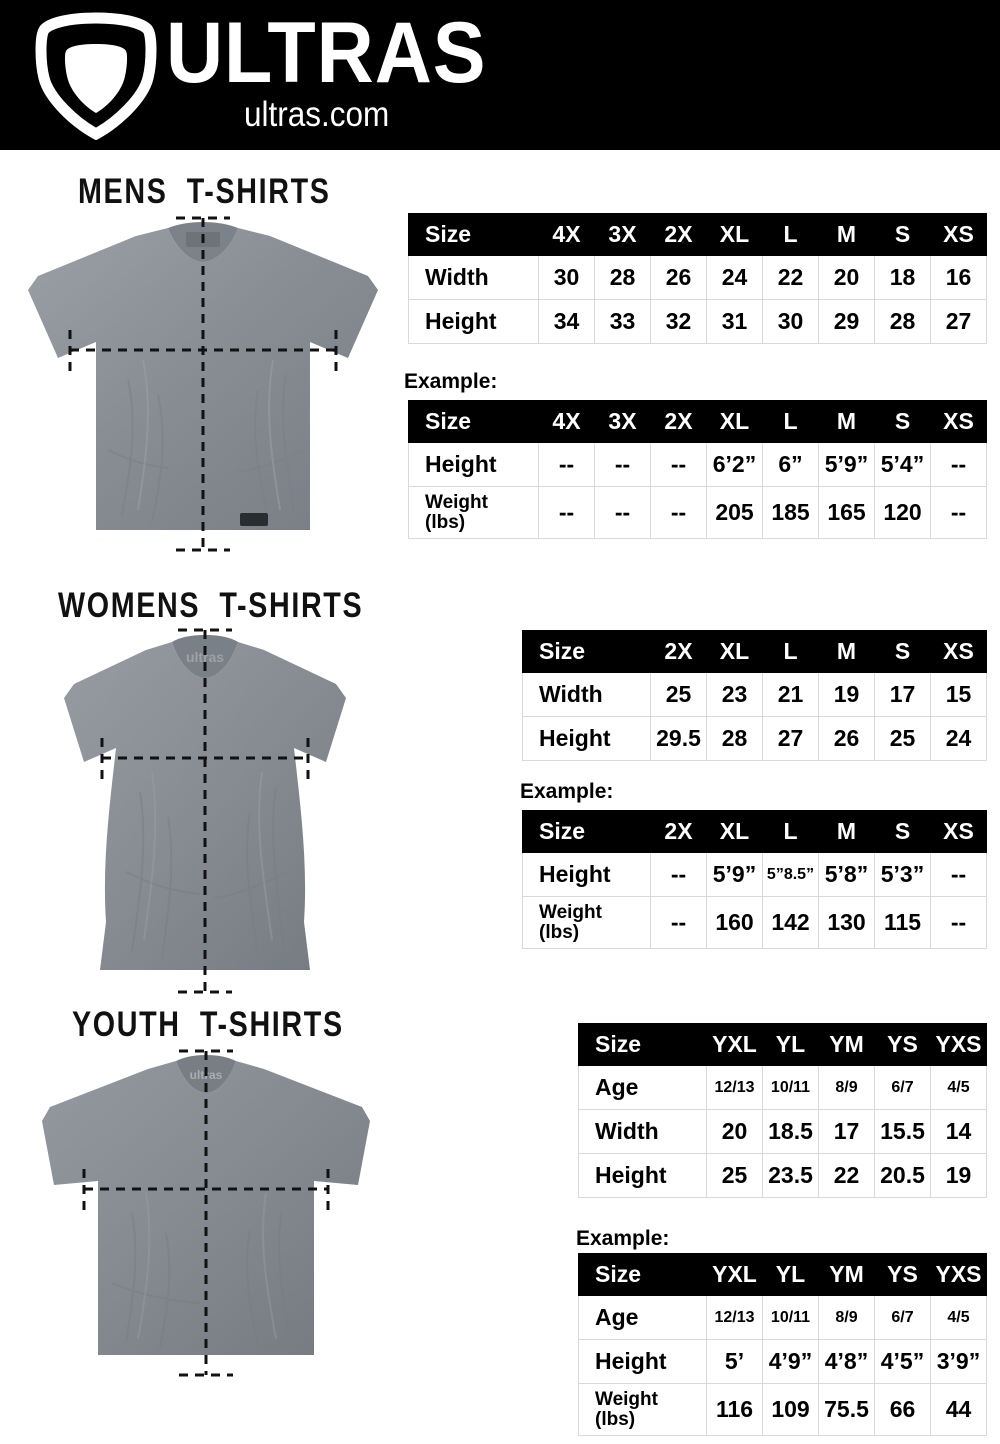 This screenshot has width=1000, height=1444. I want to click on cell: 165, so click(846, 512).